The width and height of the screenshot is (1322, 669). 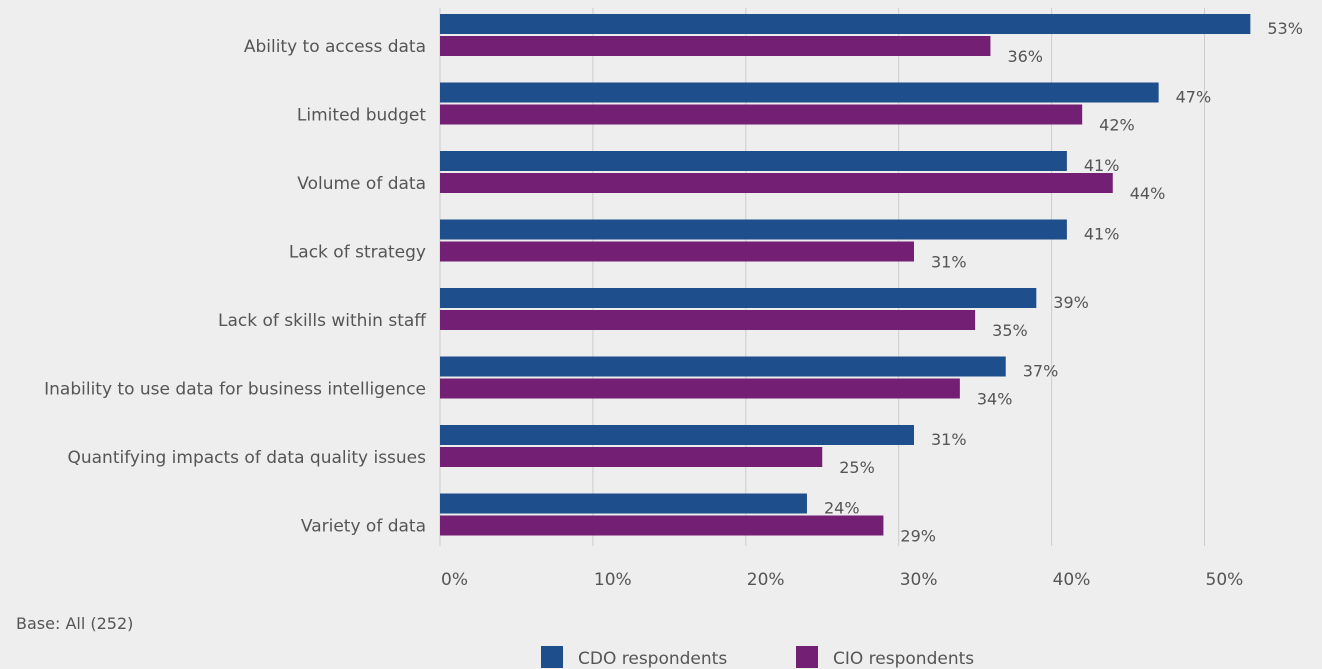 I want to click on data-label: 36%, so click(x=1025, y=56).